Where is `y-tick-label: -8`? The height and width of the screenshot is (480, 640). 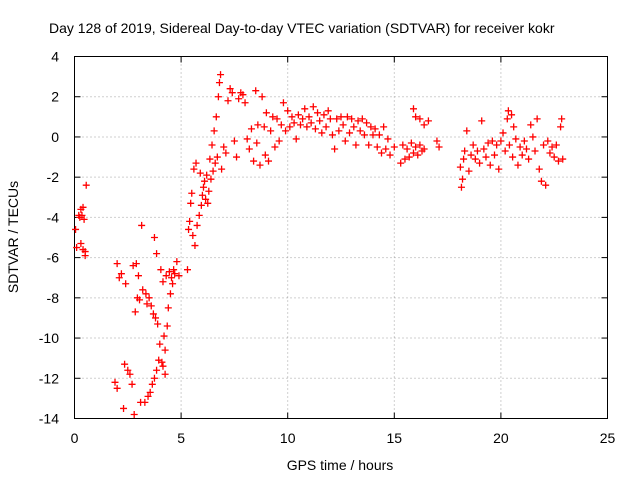
y-tick-label: -8 is located at coordinates (53, 298).